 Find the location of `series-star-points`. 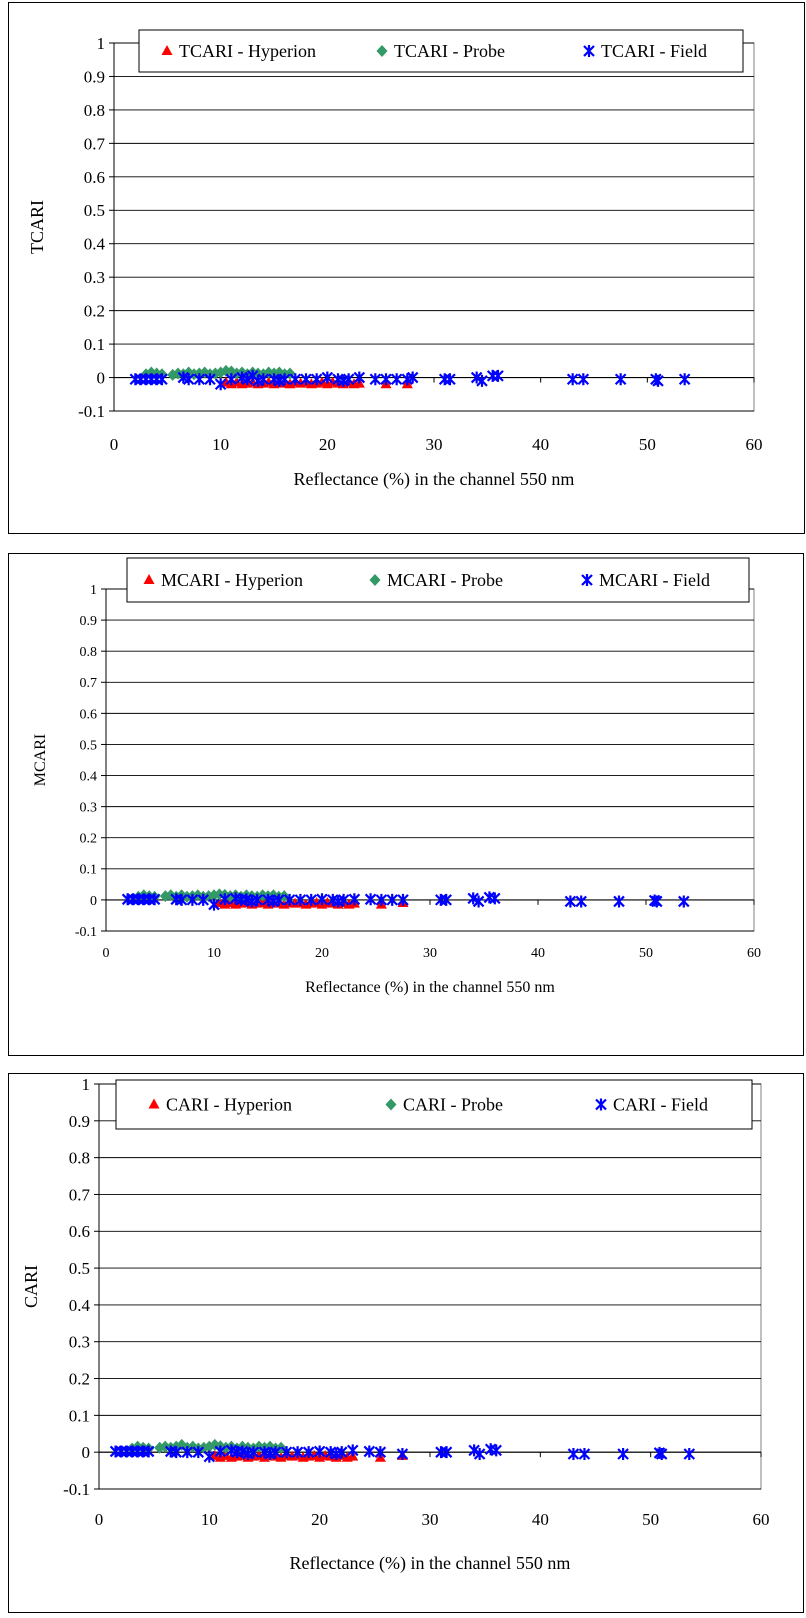

series-star-points is located at coordinates (405, 901).